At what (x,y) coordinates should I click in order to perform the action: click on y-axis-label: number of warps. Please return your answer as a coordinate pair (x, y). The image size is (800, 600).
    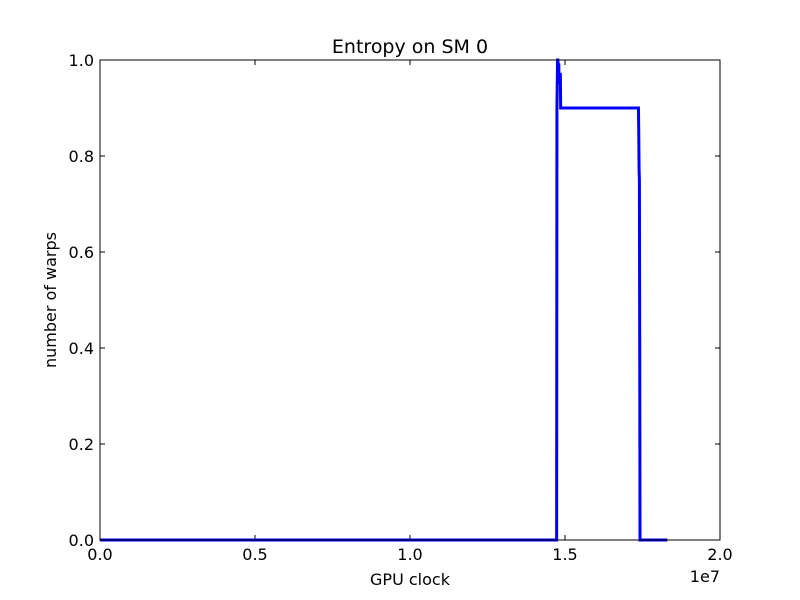
    Looking at the image, I should click on (50, 300).